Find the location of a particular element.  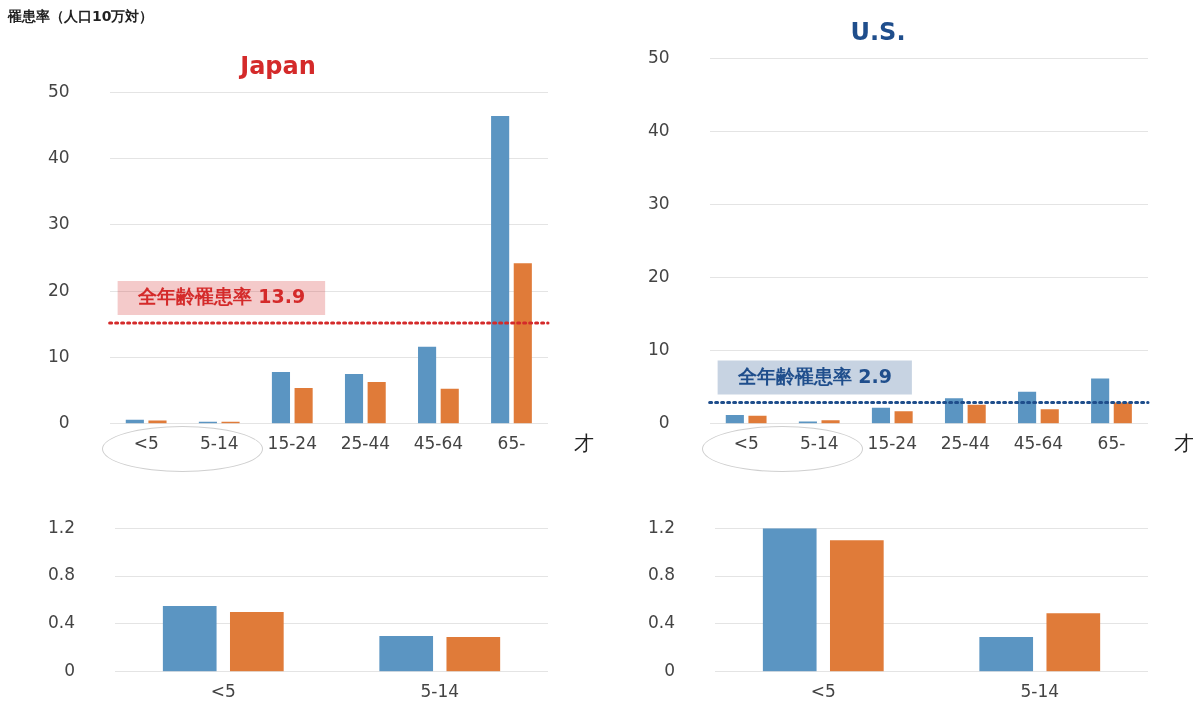

ref-line-label: 全年齢罹患率 13.9 is located at coordinates (221, 295).